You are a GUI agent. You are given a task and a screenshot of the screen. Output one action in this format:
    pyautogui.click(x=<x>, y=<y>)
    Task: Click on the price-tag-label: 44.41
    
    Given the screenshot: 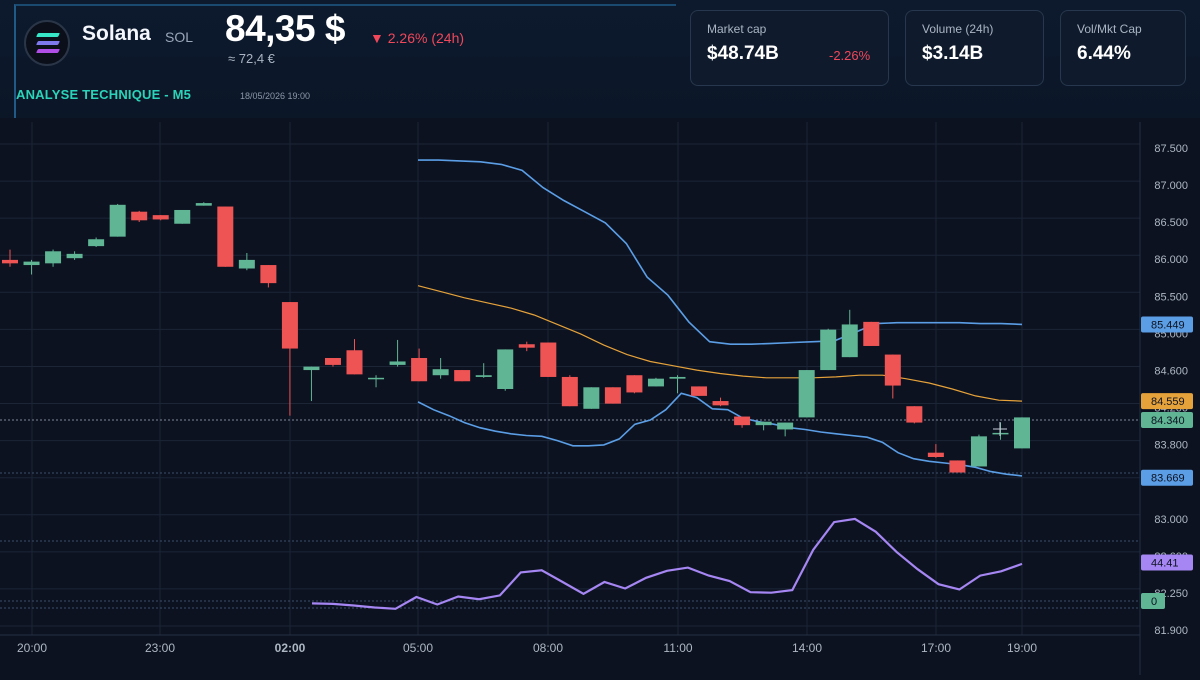 What is the action you would take?
    pyautogui.click(x=1165, y=563)
    